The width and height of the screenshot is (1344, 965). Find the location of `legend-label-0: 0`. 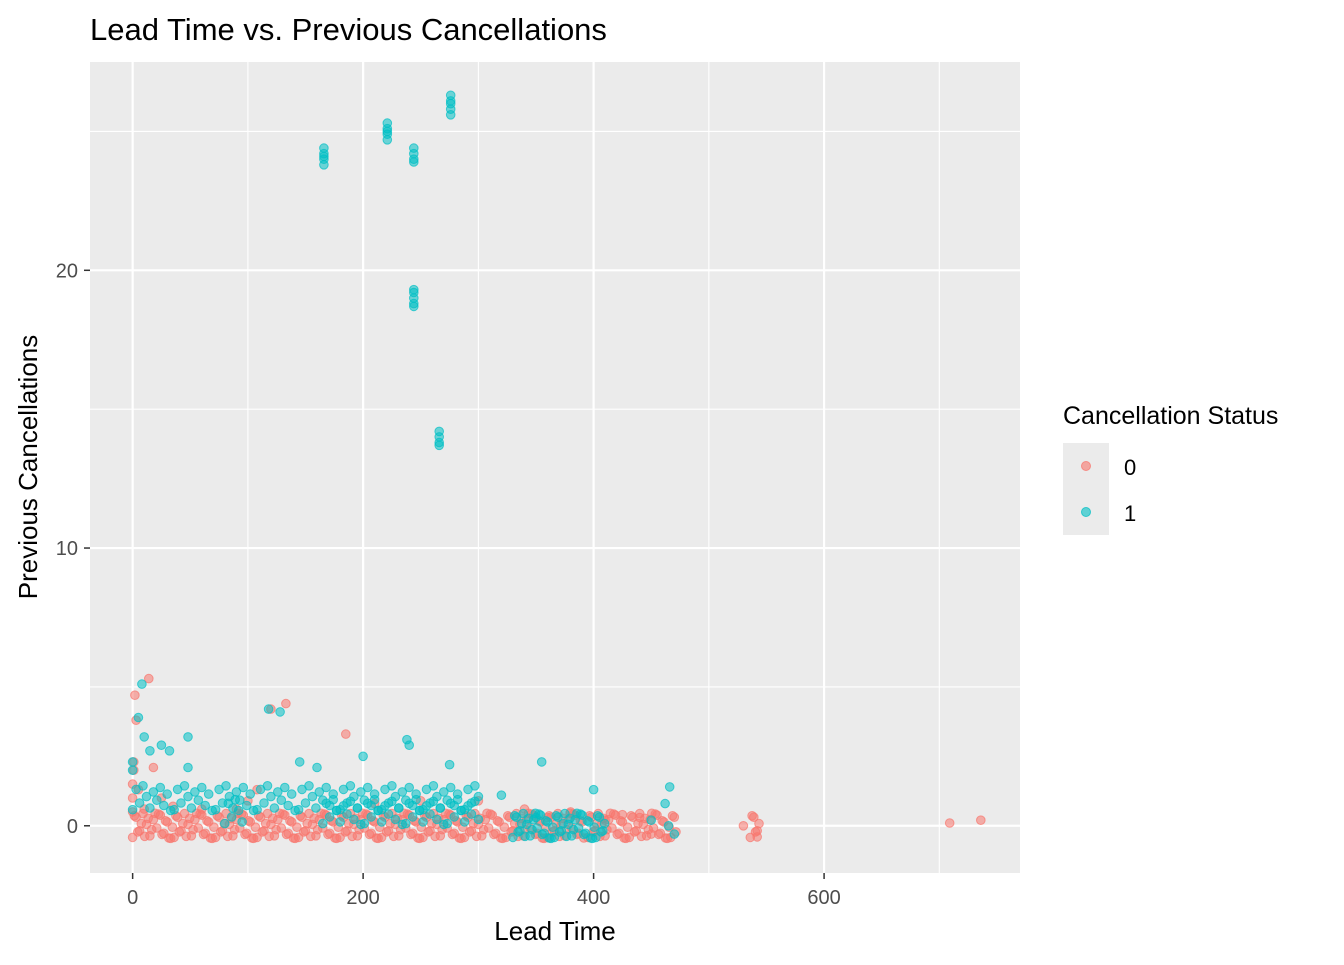

legend-label-0: 0 is located at coordinates (1130, 467).